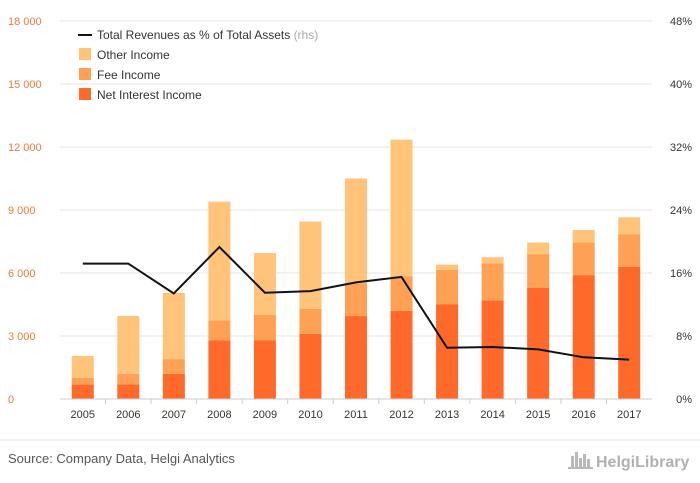 This screenshot has height=483, width=700. Describe the element at coordinates (174, 415) in the screenshot. I see `x-tick-label: 2007` at that location.